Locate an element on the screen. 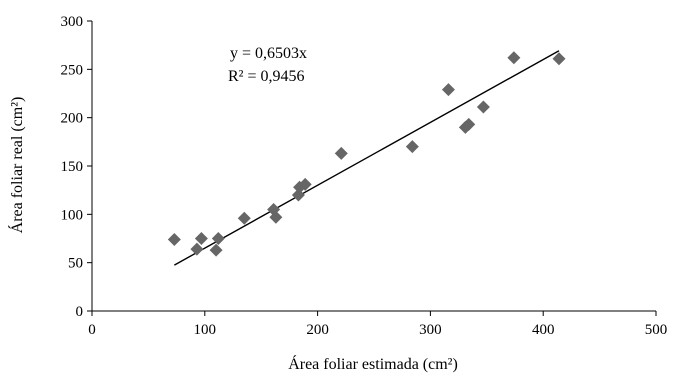 The width and height of the screenshot is (673, 374). y-tick-label: 100 is located at coordinates (72, 215).